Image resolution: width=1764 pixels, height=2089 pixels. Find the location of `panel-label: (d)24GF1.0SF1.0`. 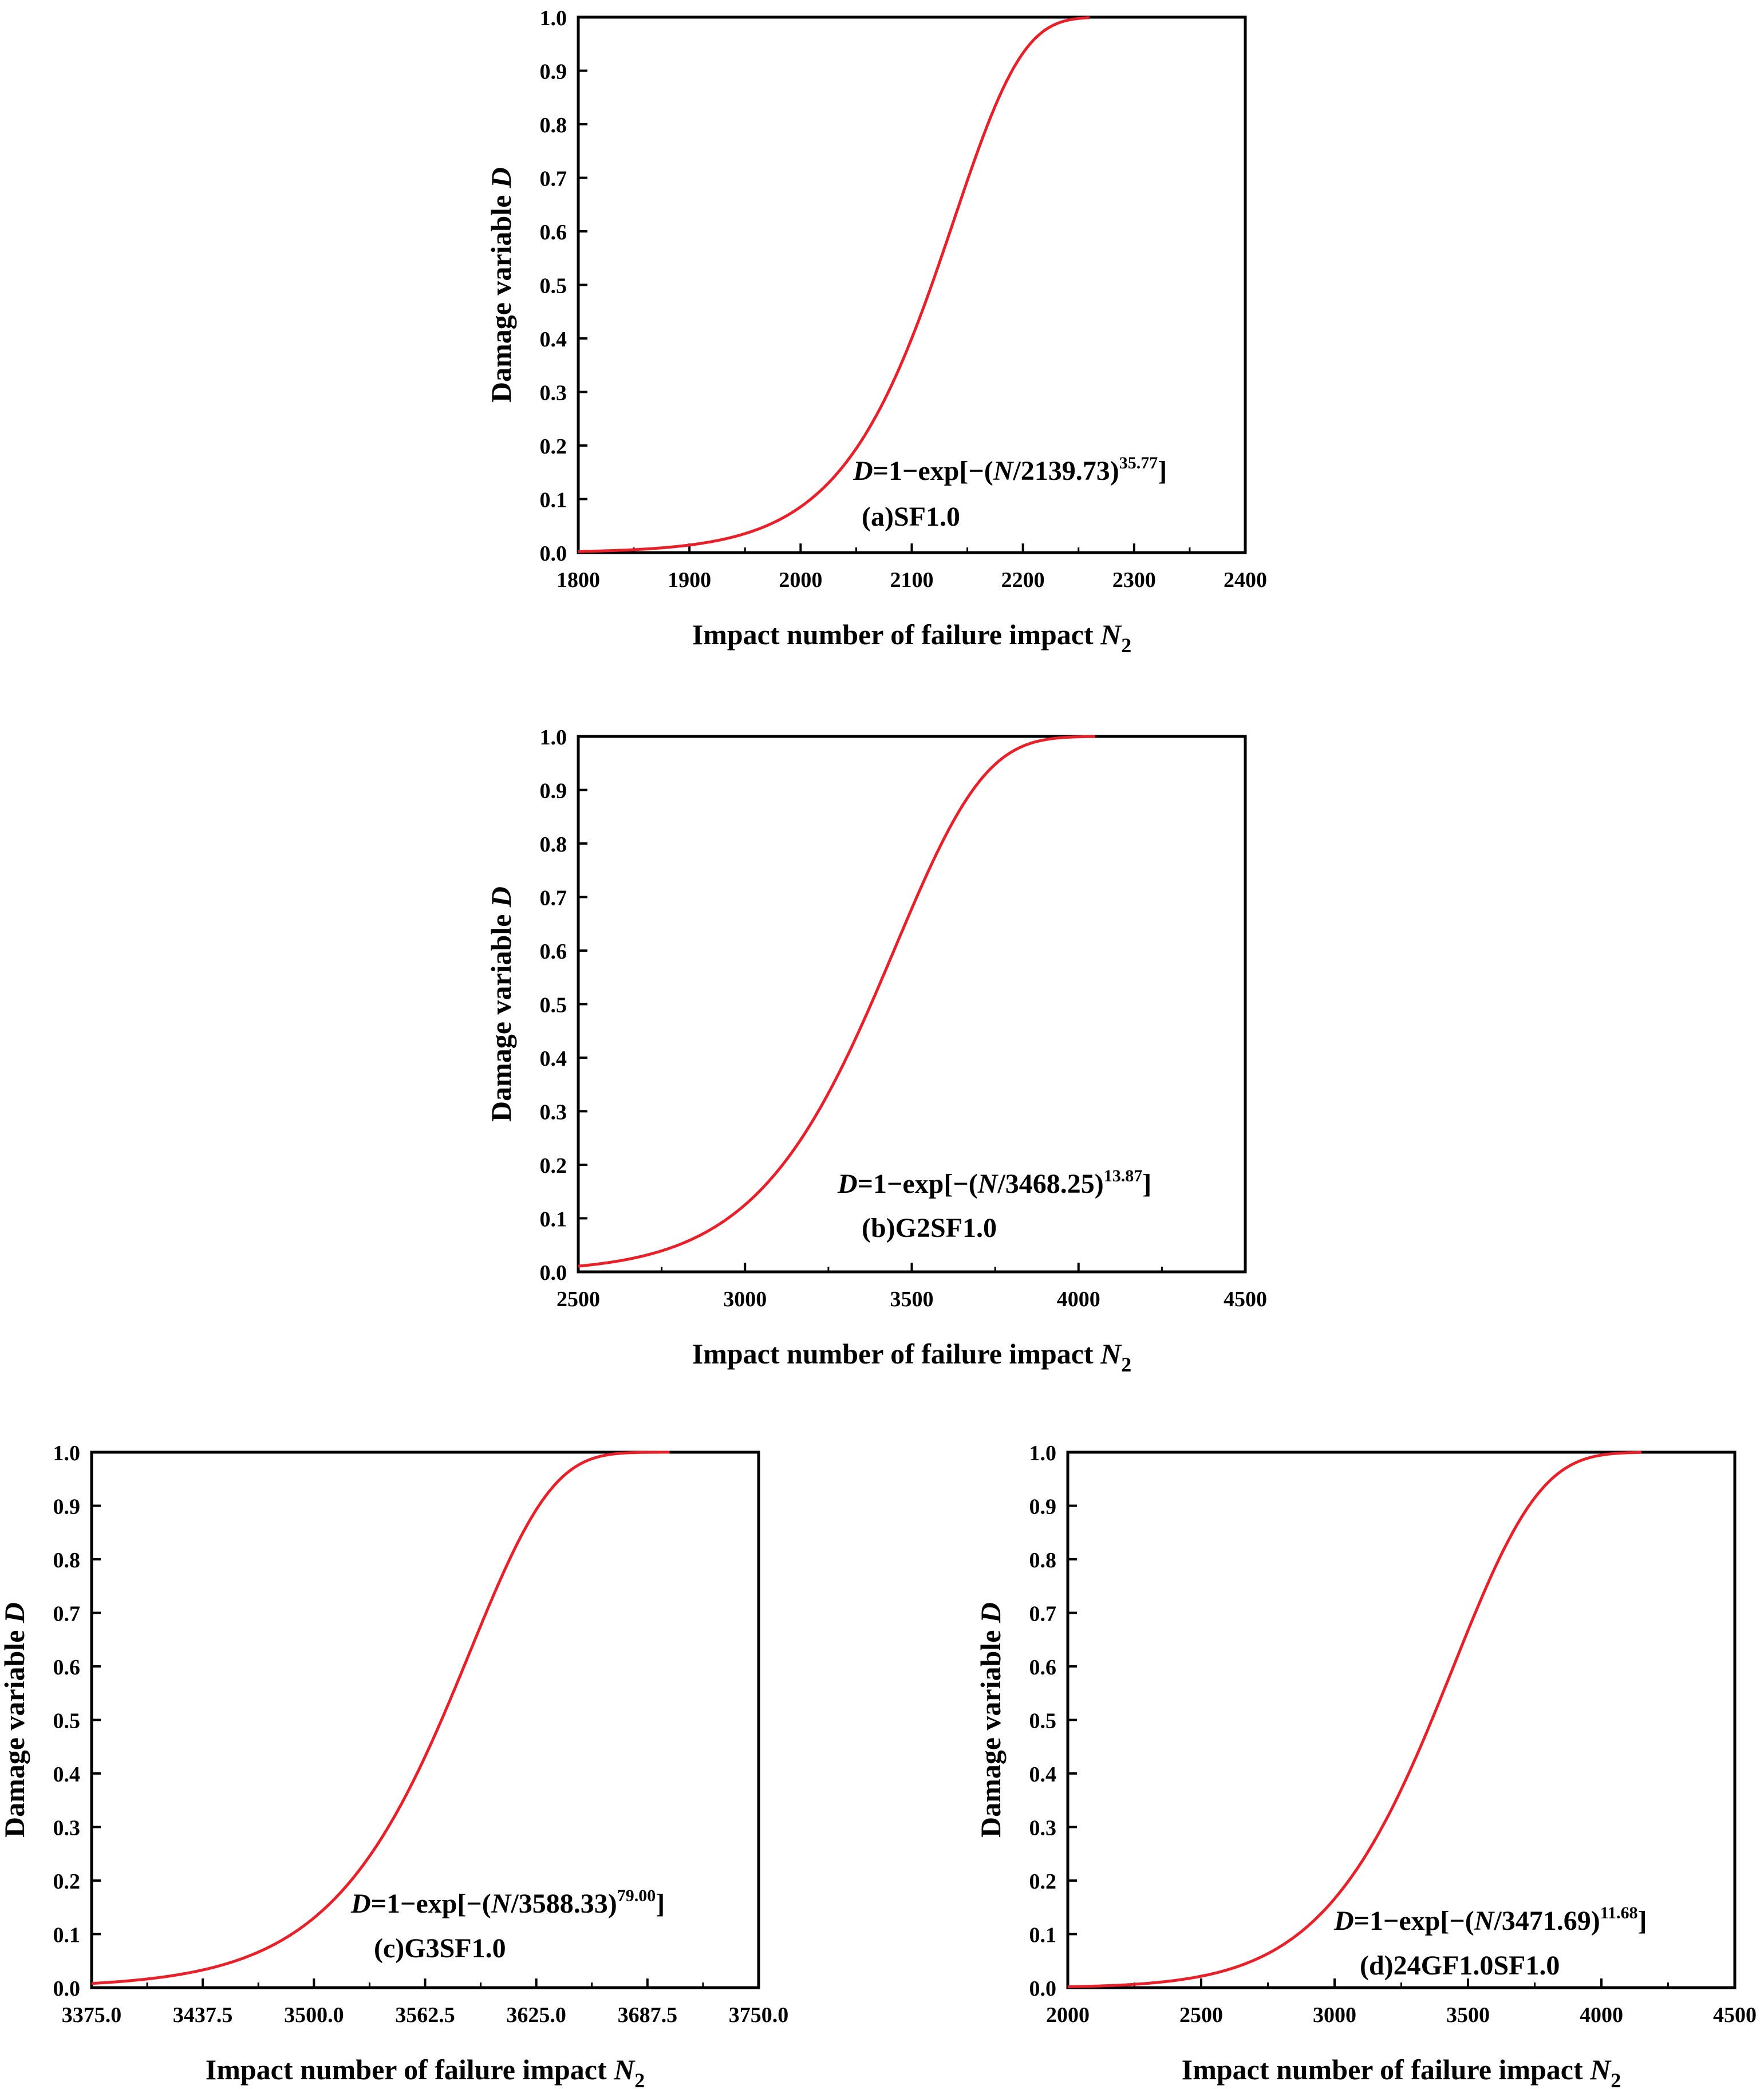

panel-label: (d)24GF1.0SF1.0 is located at coordinates (1460, 1965).